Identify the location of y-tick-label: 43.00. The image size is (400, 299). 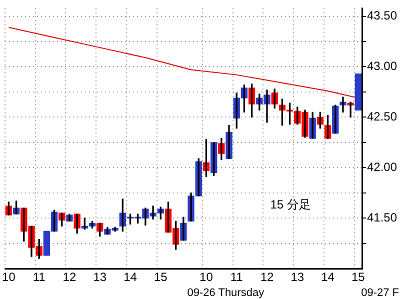
(382, 66).